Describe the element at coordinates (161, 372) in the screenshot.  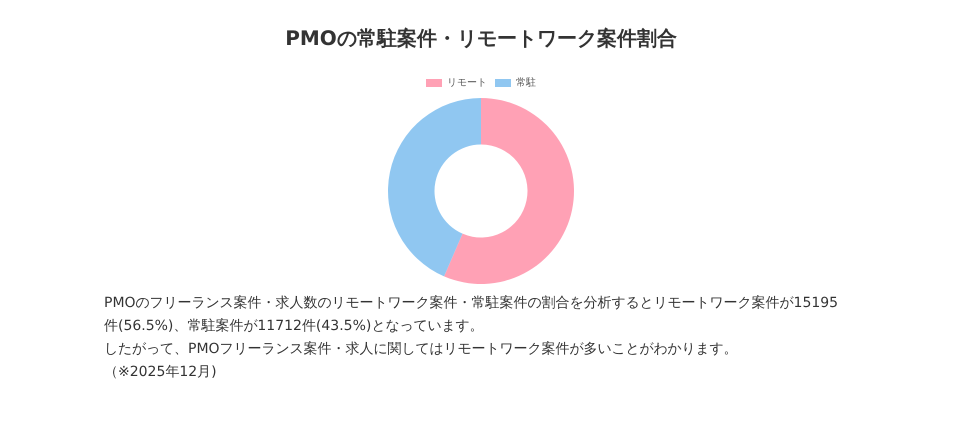
I see `text: （※2025年12月)` at that location.